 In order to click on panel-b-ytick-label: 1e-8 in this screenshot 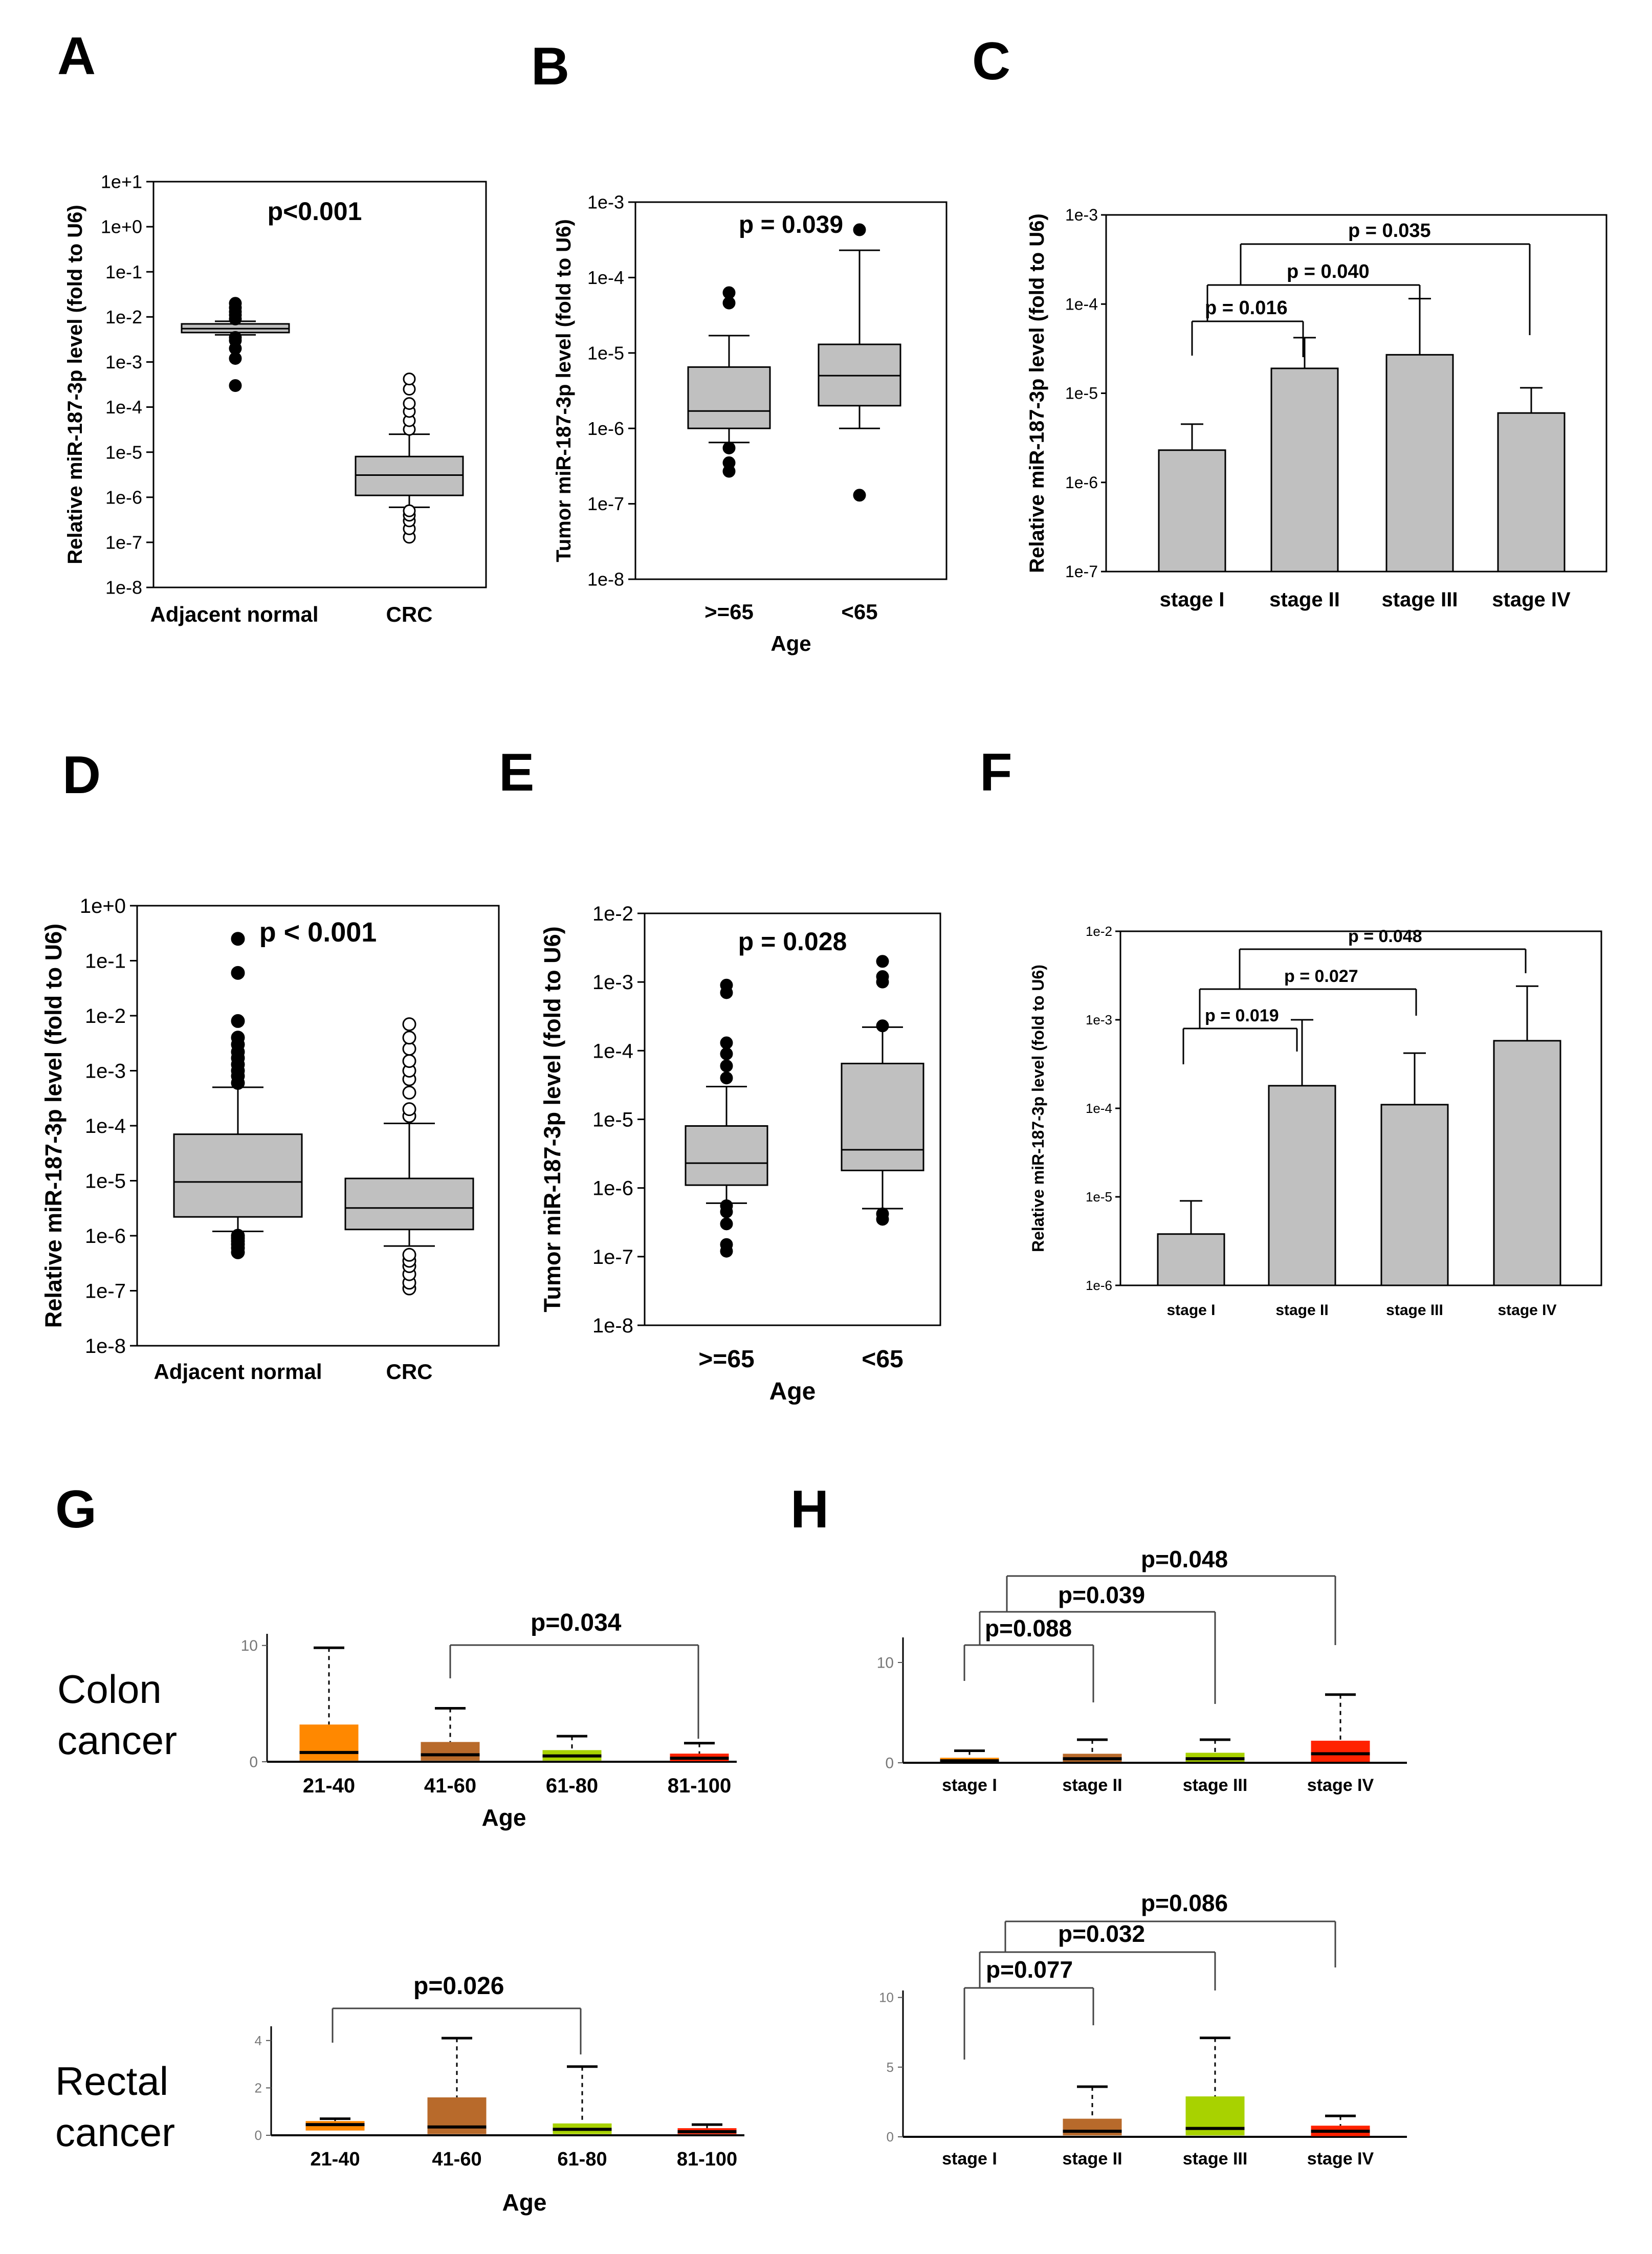, I will do `click(605, 579)`.